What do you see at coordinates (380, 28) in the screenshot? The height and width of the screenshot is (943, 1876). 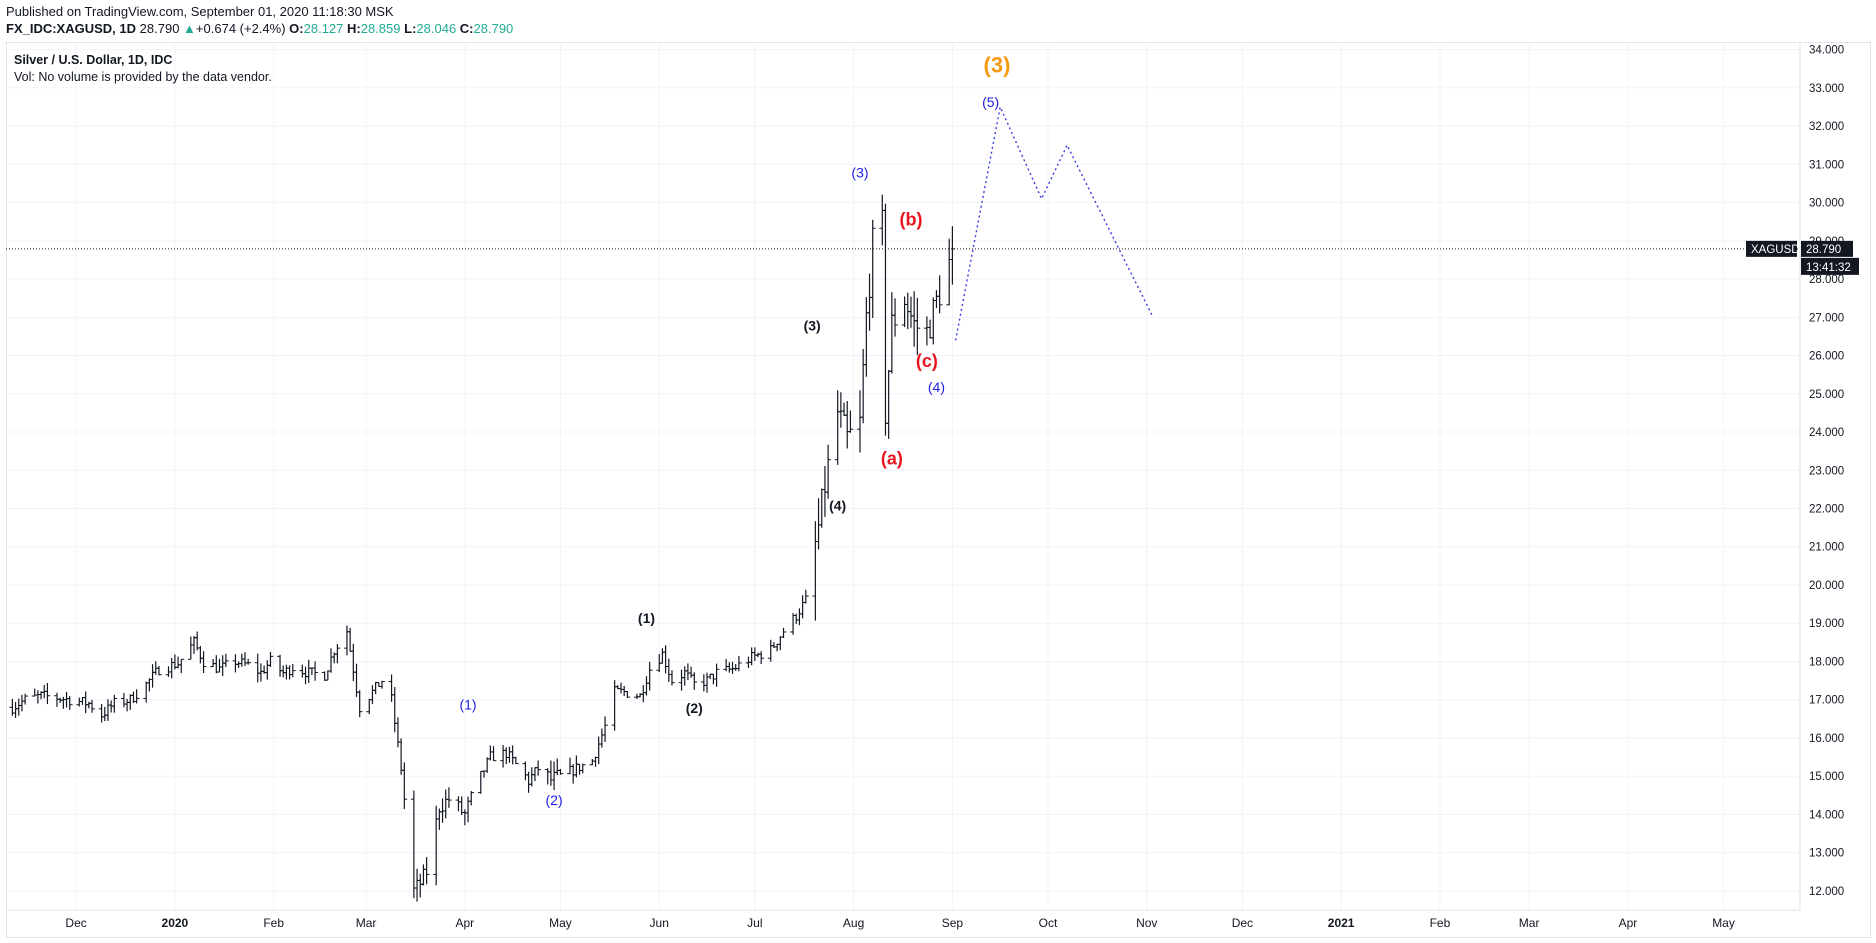 I see `high-value: 28.859` at bounding box center [380, 28].